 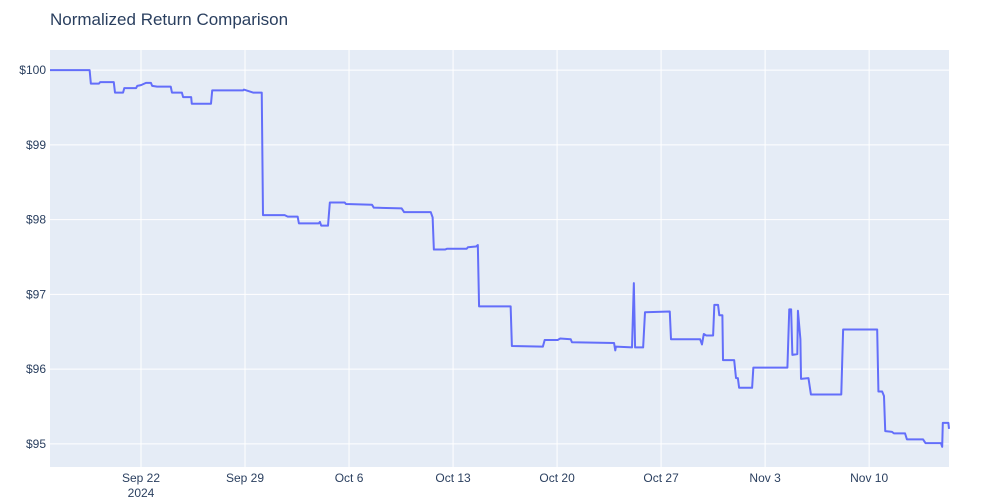 What do you see at coordinates (36, 220) in the screenshot?
I see `y-tick-label: $98` at bounding box center [36, 220].